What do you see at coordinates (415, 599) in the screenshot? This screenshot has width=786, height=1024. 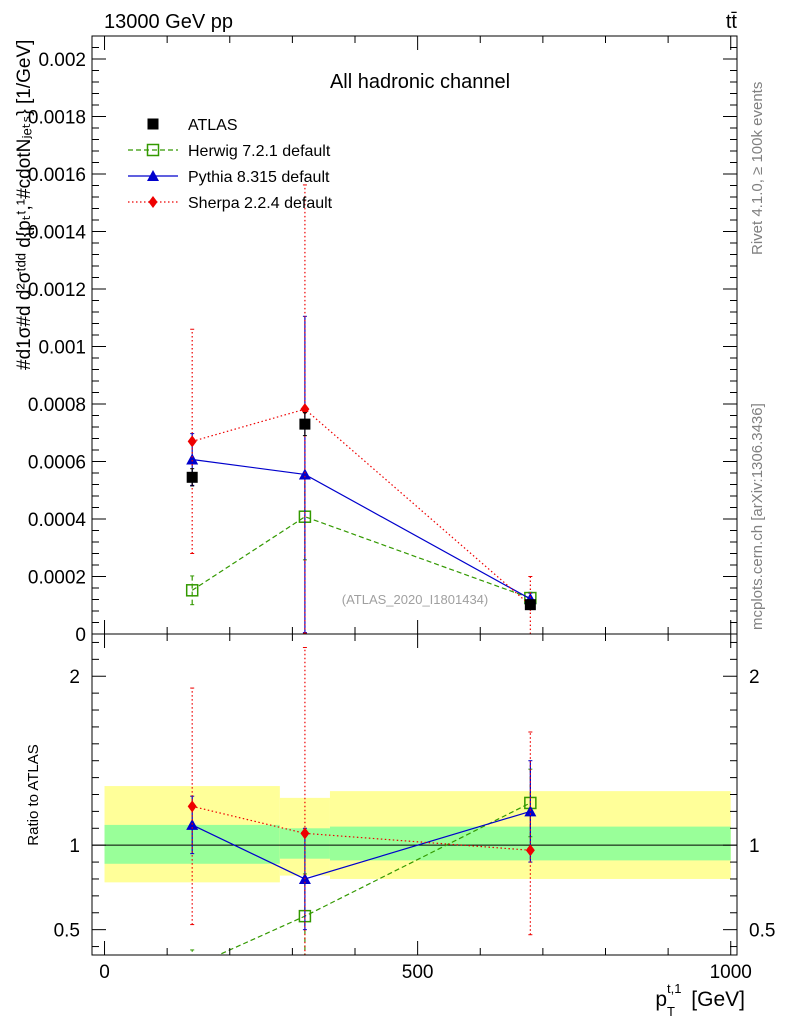 I see `chart-watermark: (ATLAS_2020_I1801434)` at bounding box center [415, 599].